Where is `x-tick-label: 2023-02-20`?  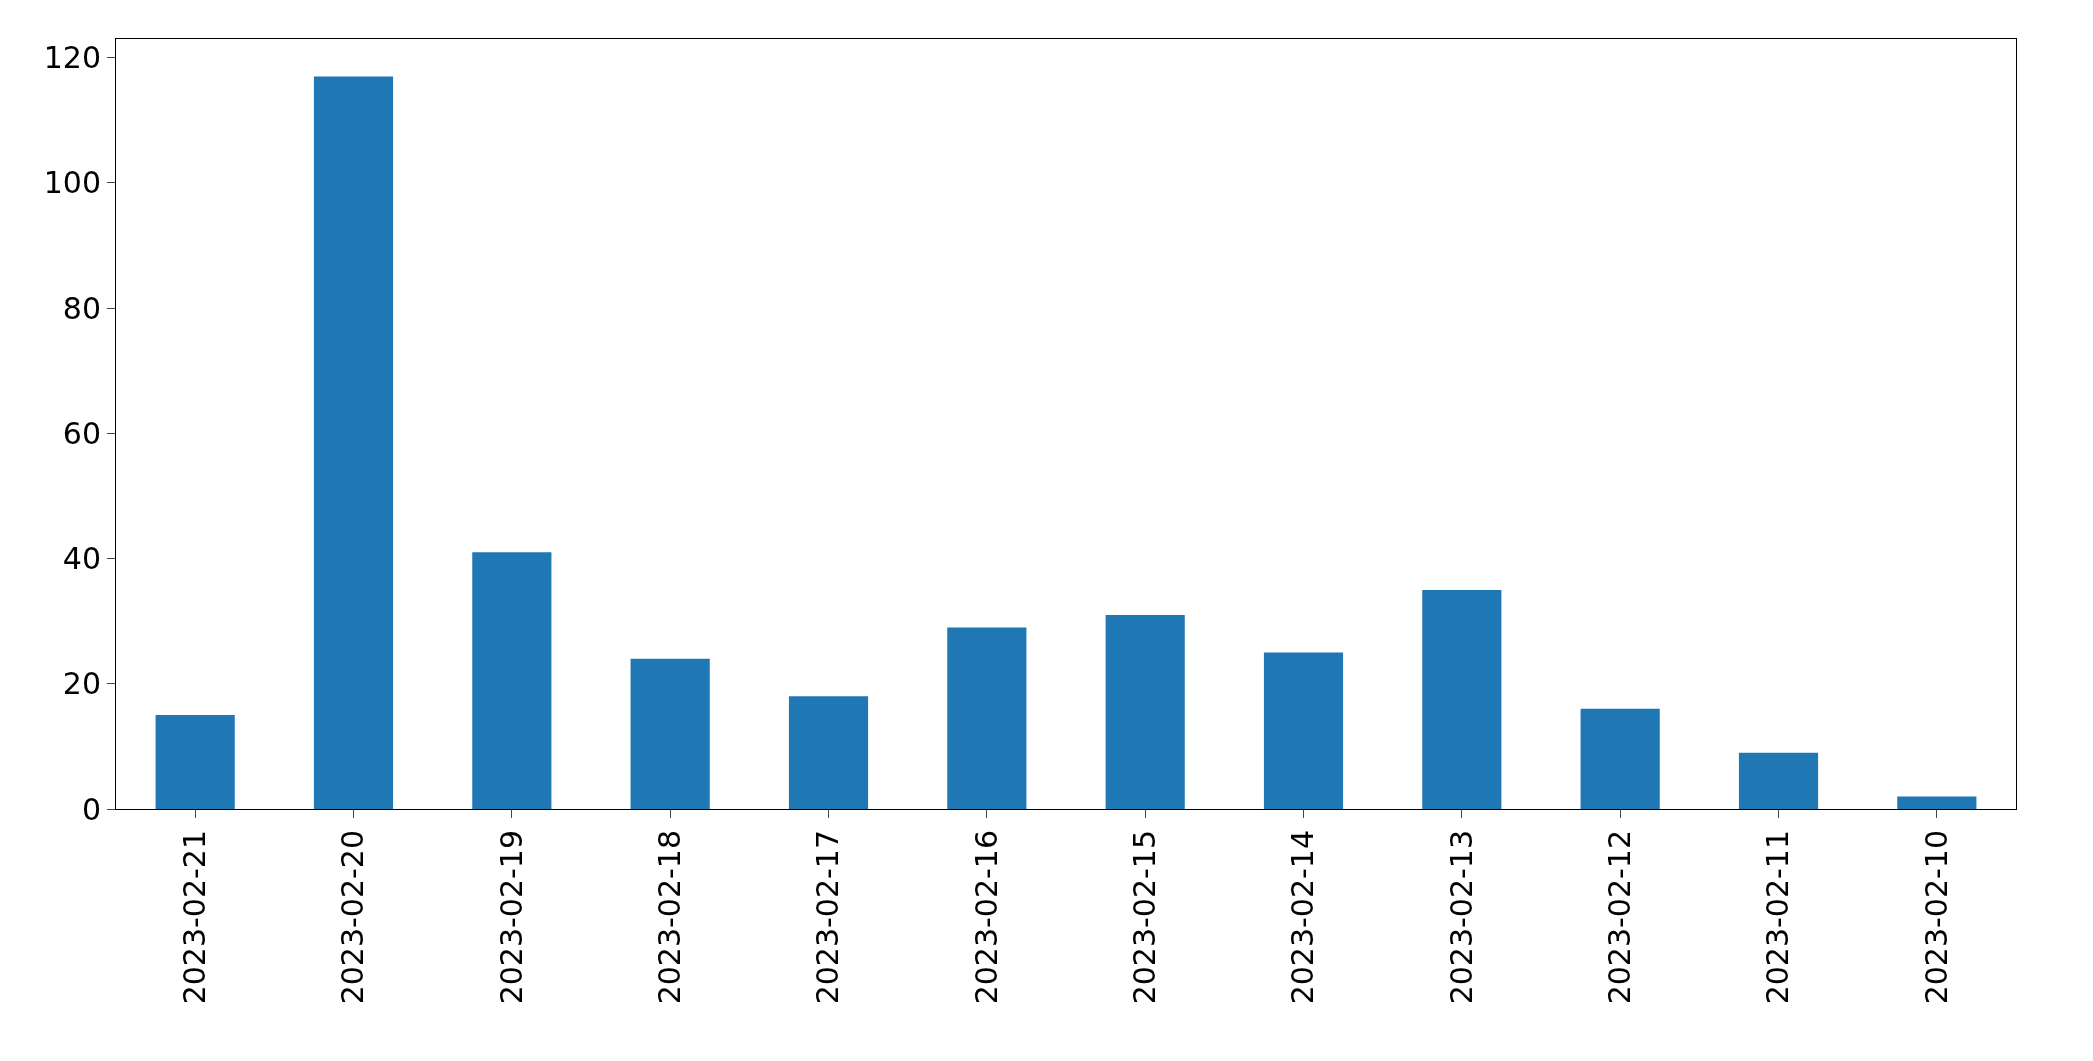 x-tick-label: 2023-02-20 is located at coordinates (353, 917).